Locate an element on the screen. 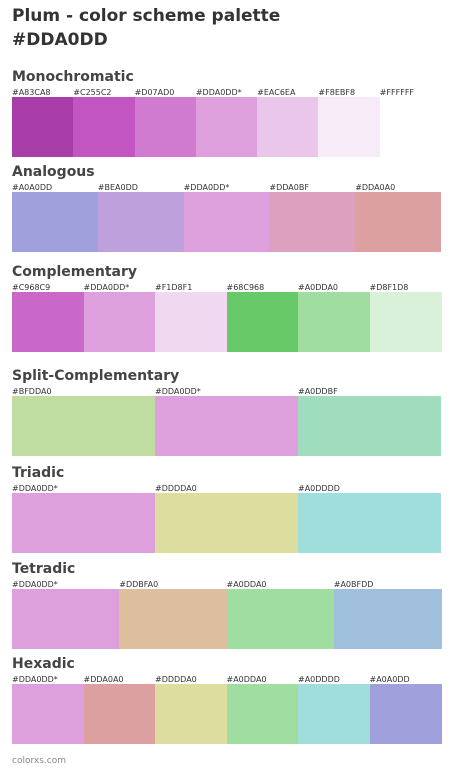 The height and width of the screenshot is (770, 474). section-heading: Tetradic is located at coordinates (44, 569).